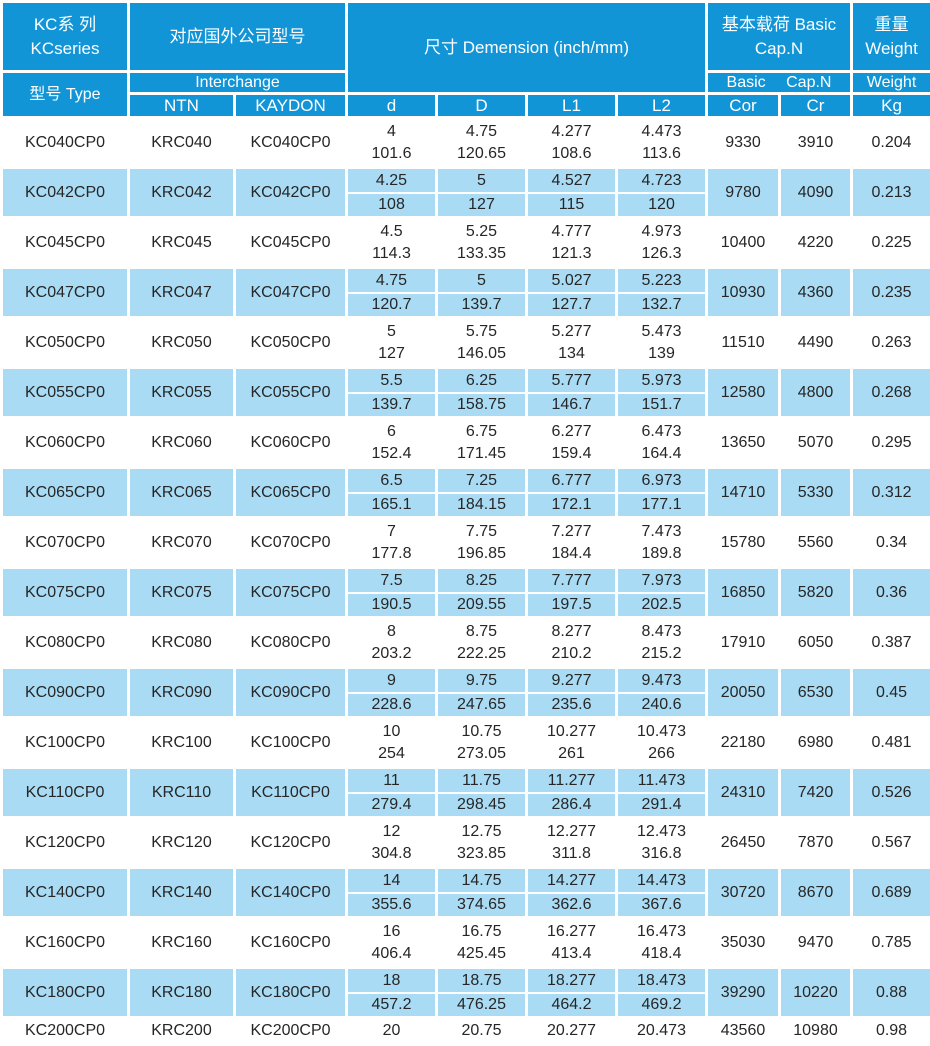 The image size is (930, 1046). What do you see at coordinates (391, 804) in the screenshot?
I see `dim-mm-value: 279.4` at bounding box center [391, 804].